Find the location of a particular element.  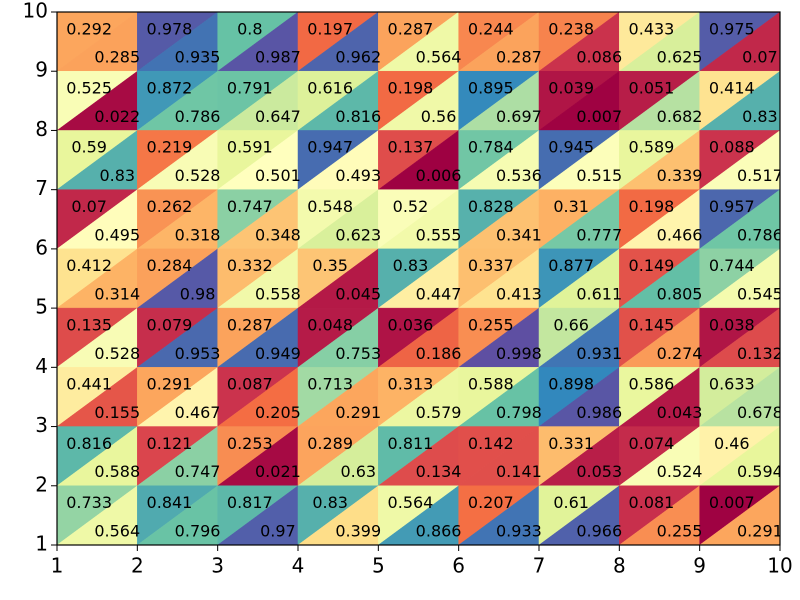

value-label: 0.135 is located at coordinates (89, 324).